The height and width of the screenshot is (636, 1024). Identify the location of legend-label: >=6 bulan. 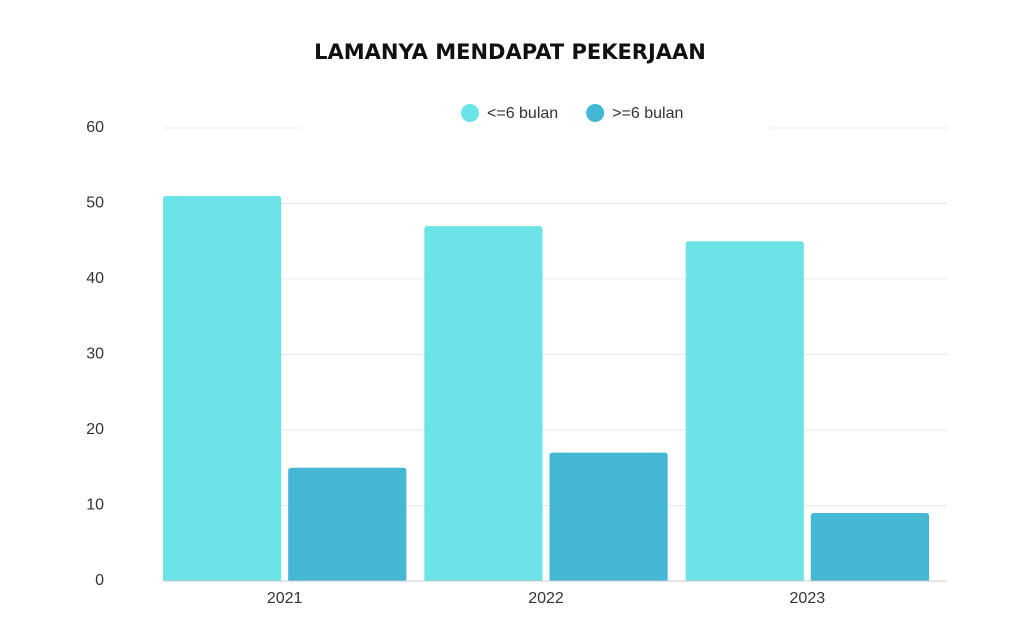
(647, 113).